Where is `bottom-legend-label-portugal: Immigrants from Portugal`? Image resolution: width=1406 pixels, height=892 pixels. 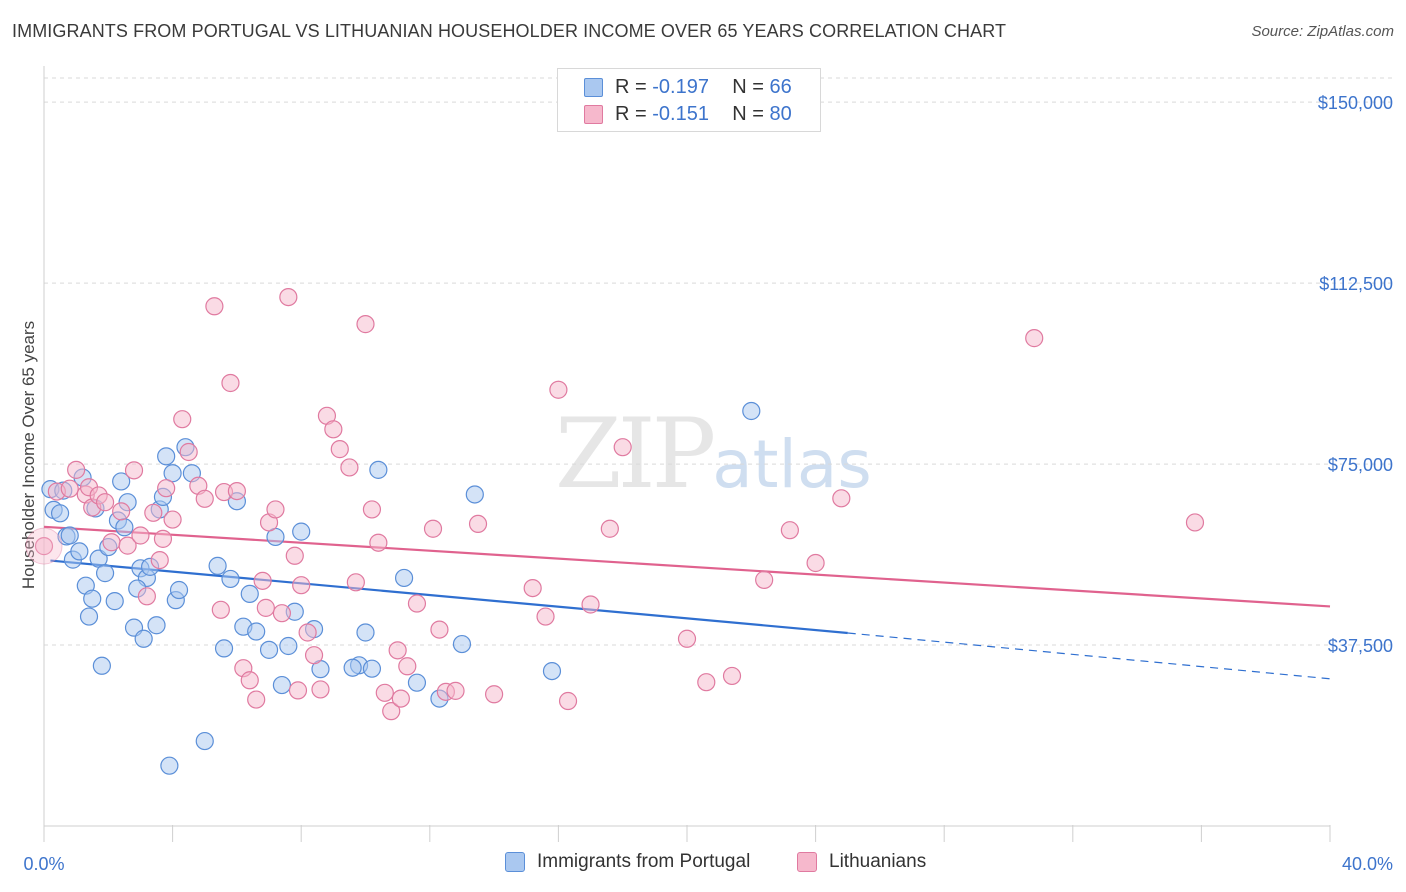 bottom-legend-label-portugal: Immigrants from Portugal is located at coordinates (644, 861).